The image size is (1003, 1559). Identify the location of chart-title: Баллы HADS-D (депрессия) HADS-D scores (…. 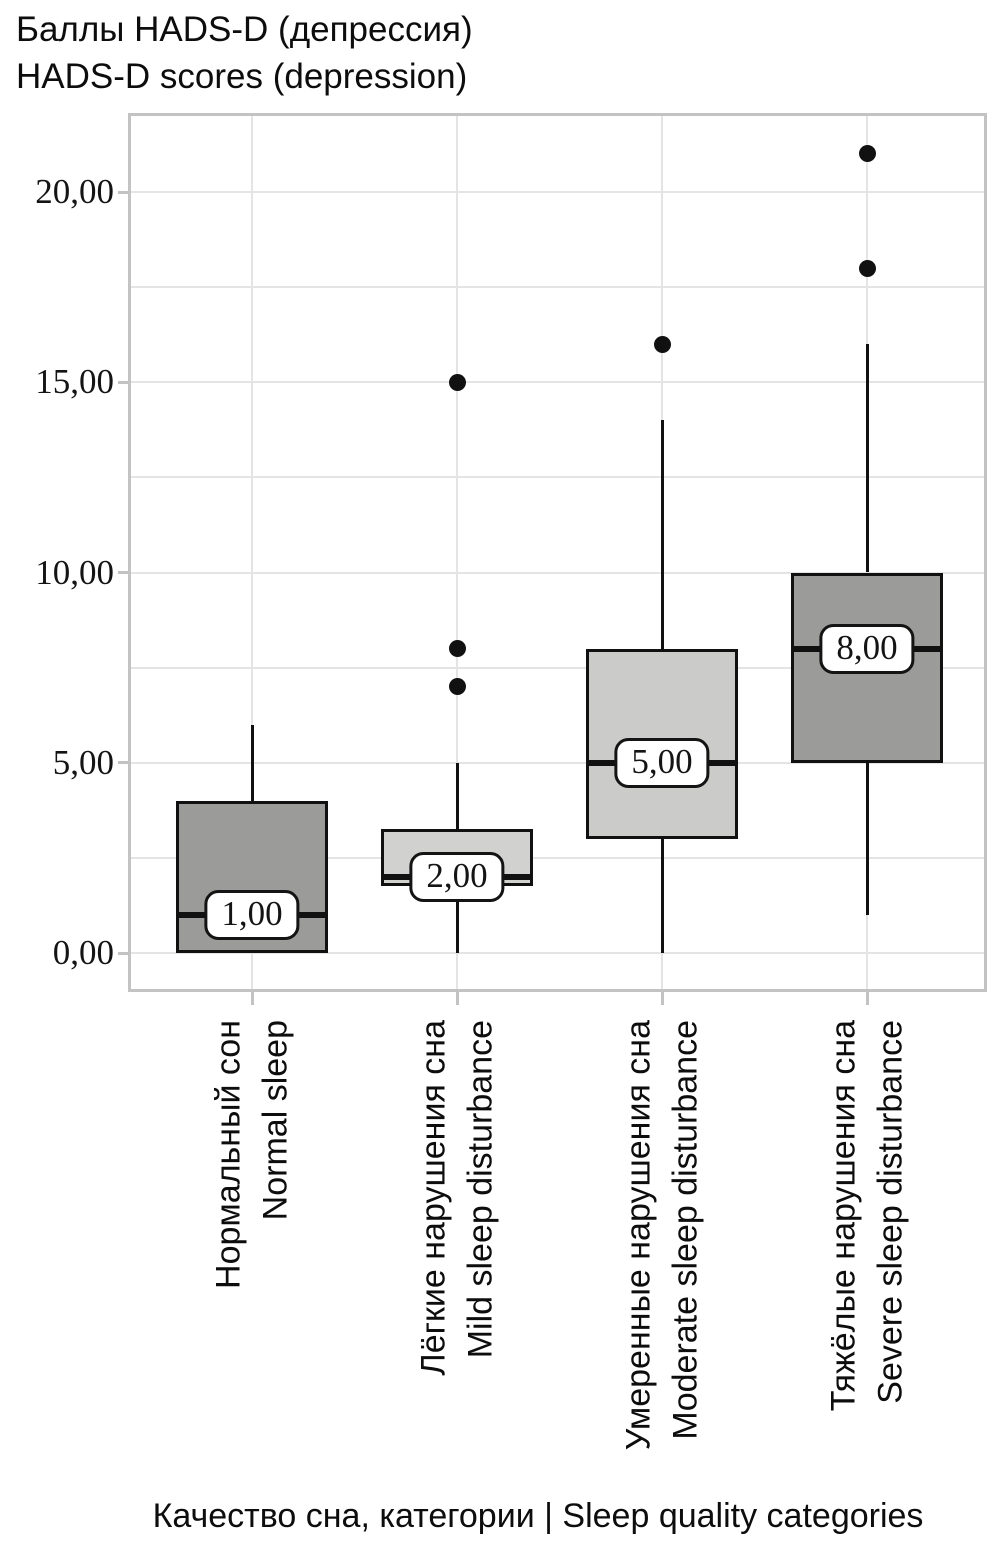
(244, 53).